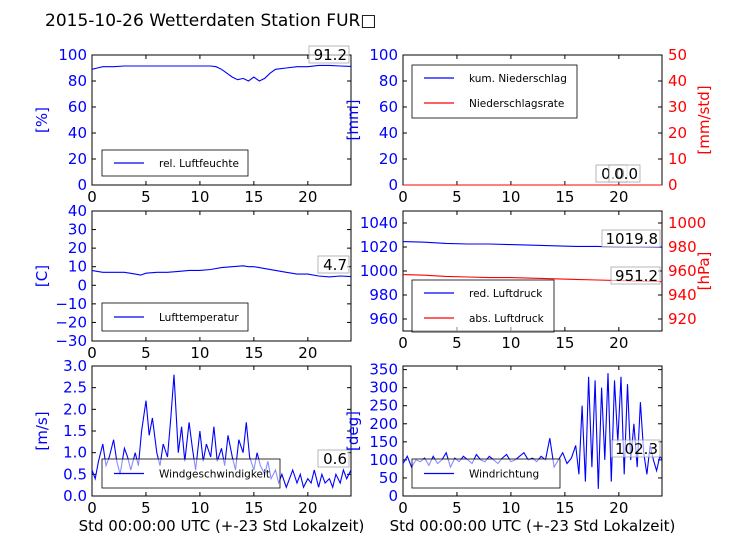  Describe the element at coordinates (75, 409) in the screenshot. I see `y-tick-label: 2.0` at that location.